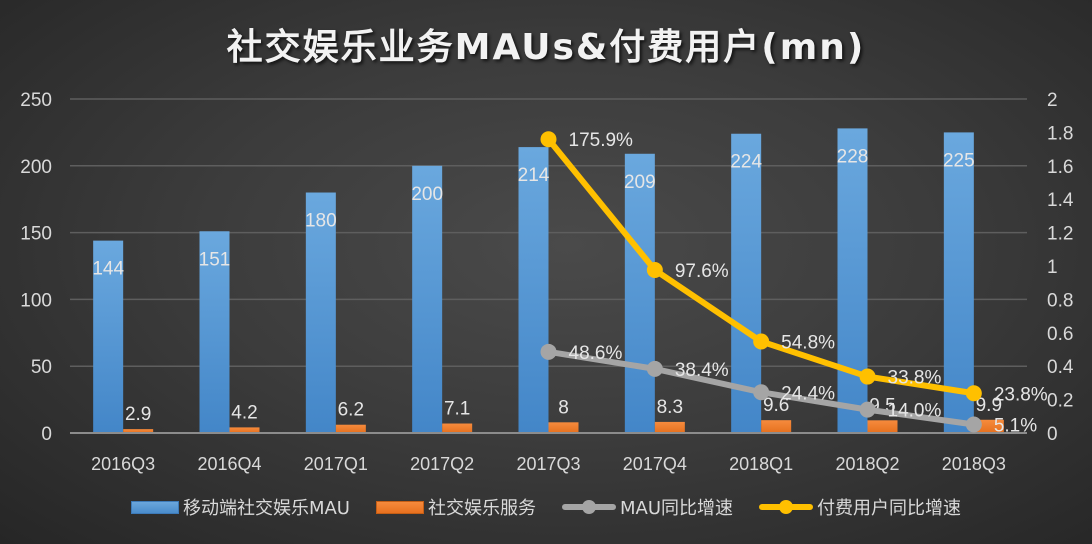 This screenshot has height=544, width=1092. Describe the element at coordinates (351, 410) in the screenshot. I see `bar-service-label: 6.2` at that location.